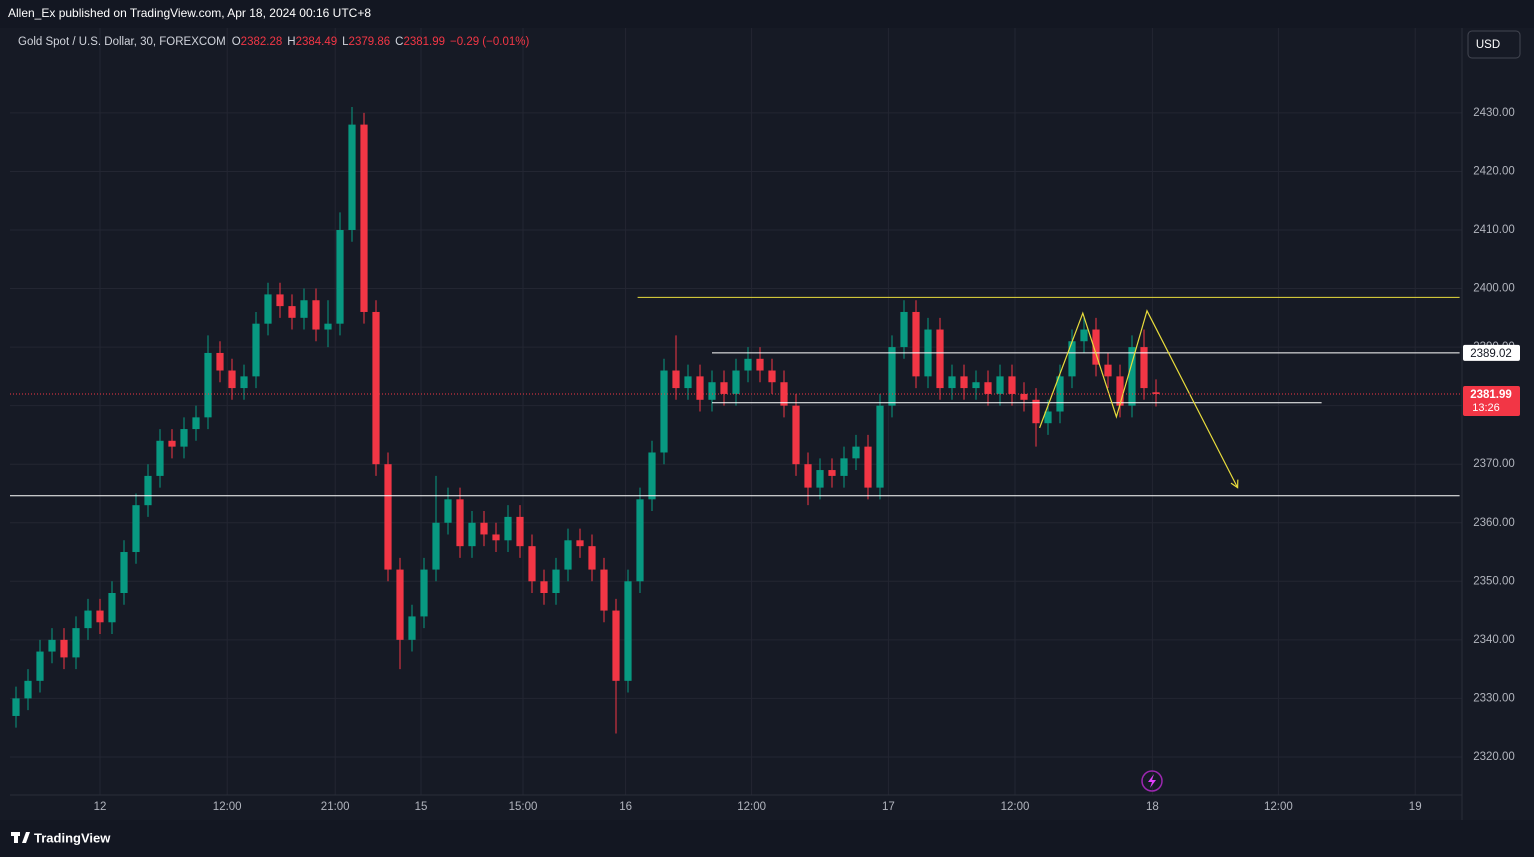 This screenshot has height=857, width=1534. I want to click on level-label-box, so click(1491, 352).